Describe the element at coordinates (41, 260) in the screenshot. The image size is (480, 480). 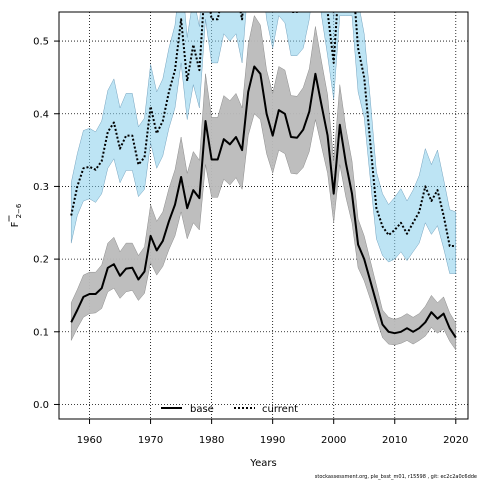
I see `y-tick-label: 0.2` at that location.